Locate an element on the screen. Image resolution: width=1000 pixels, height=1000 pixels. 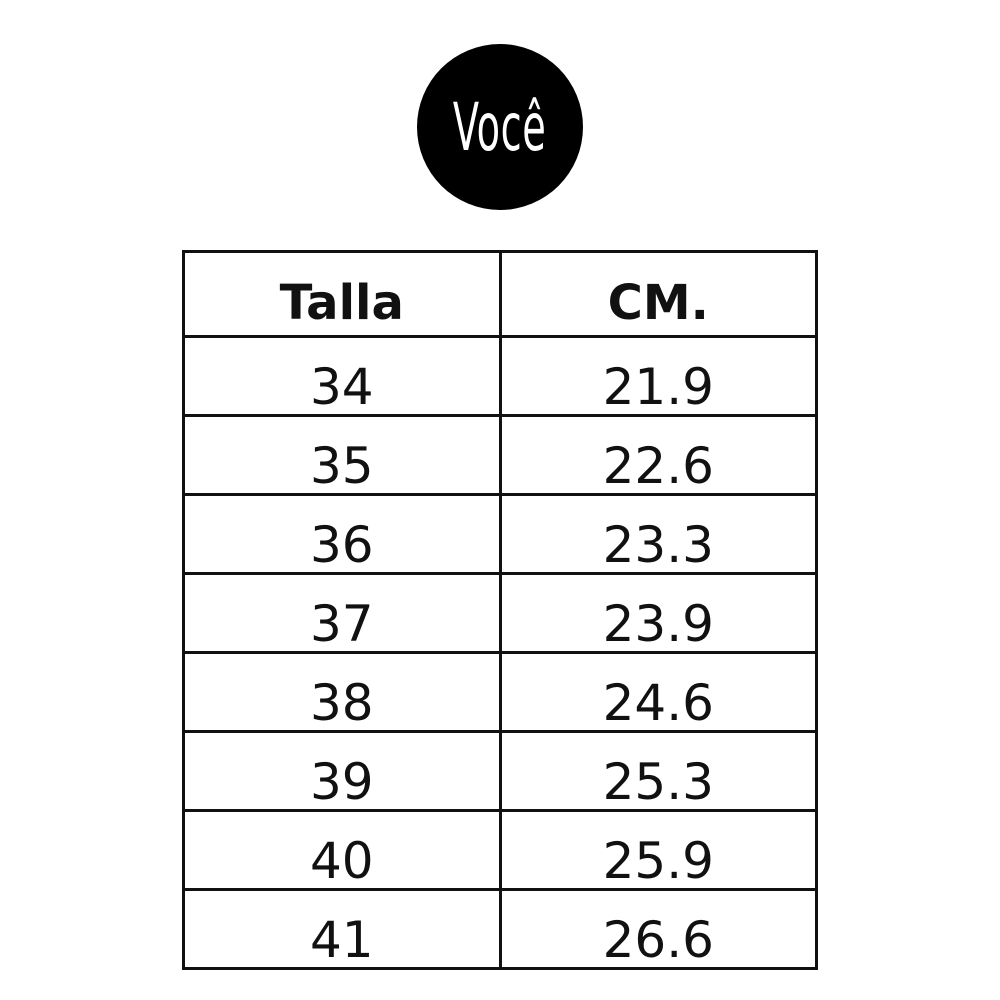
table-cell: 35 is located at coordinates (342, 455).